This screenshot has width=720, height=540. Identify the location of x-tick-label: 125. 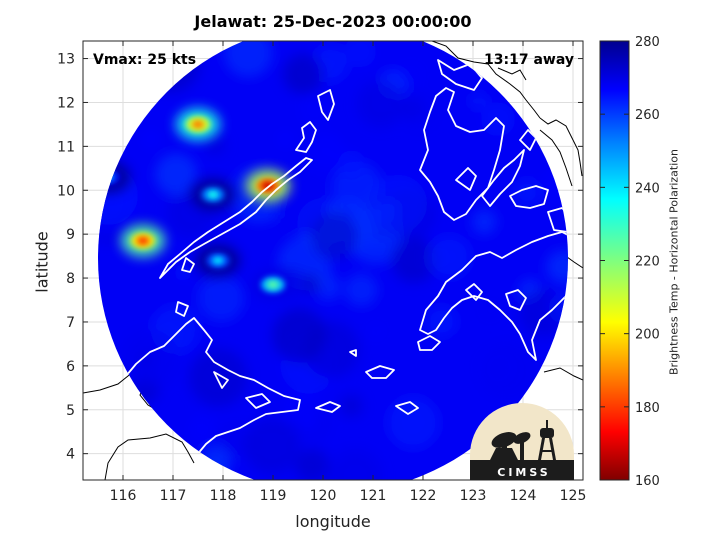
(573, 496).